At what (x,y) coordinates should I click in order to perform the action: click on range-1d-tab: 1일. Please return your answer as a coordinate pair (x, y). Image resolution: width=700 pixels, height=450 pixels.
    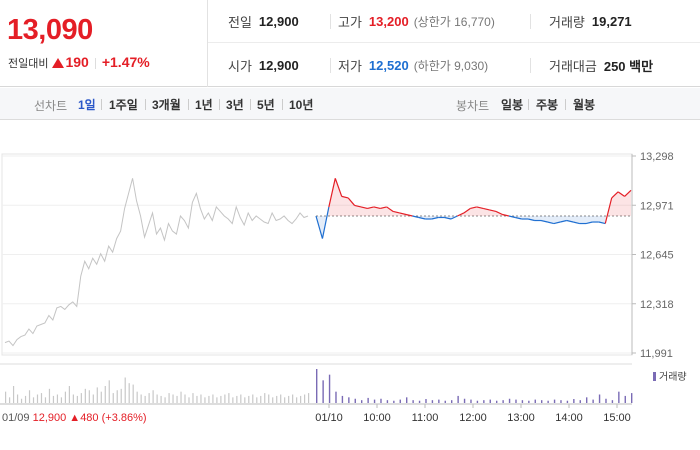
    Looking at the image, I should click on (87, 105).